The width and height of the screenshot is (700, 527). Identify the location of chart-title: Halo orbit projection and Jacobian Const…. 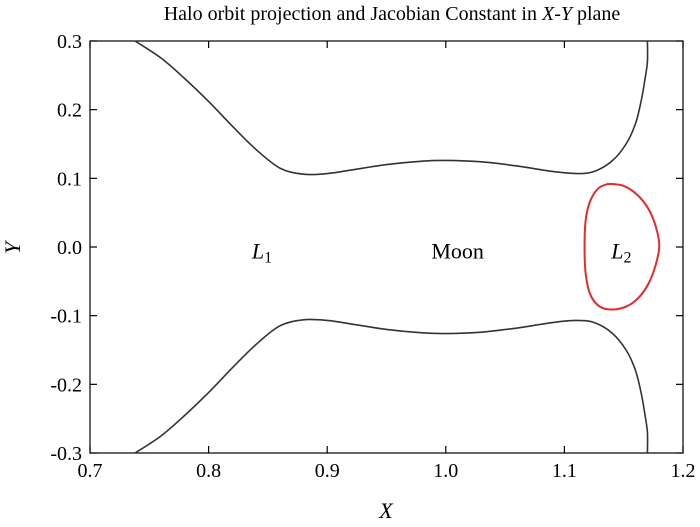
(392, 14).